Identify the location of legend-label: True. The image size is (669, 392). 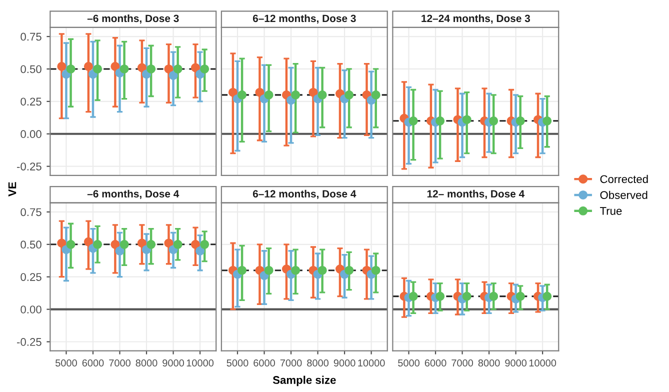
(611, 211).